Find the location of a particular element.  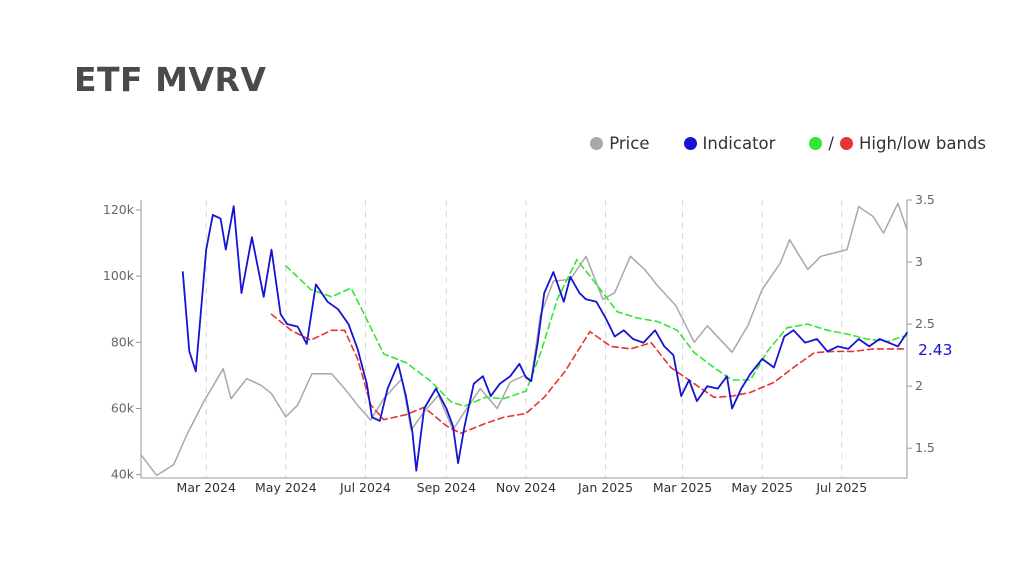

high-band-dot-icon is located at coordinates (816, 143).